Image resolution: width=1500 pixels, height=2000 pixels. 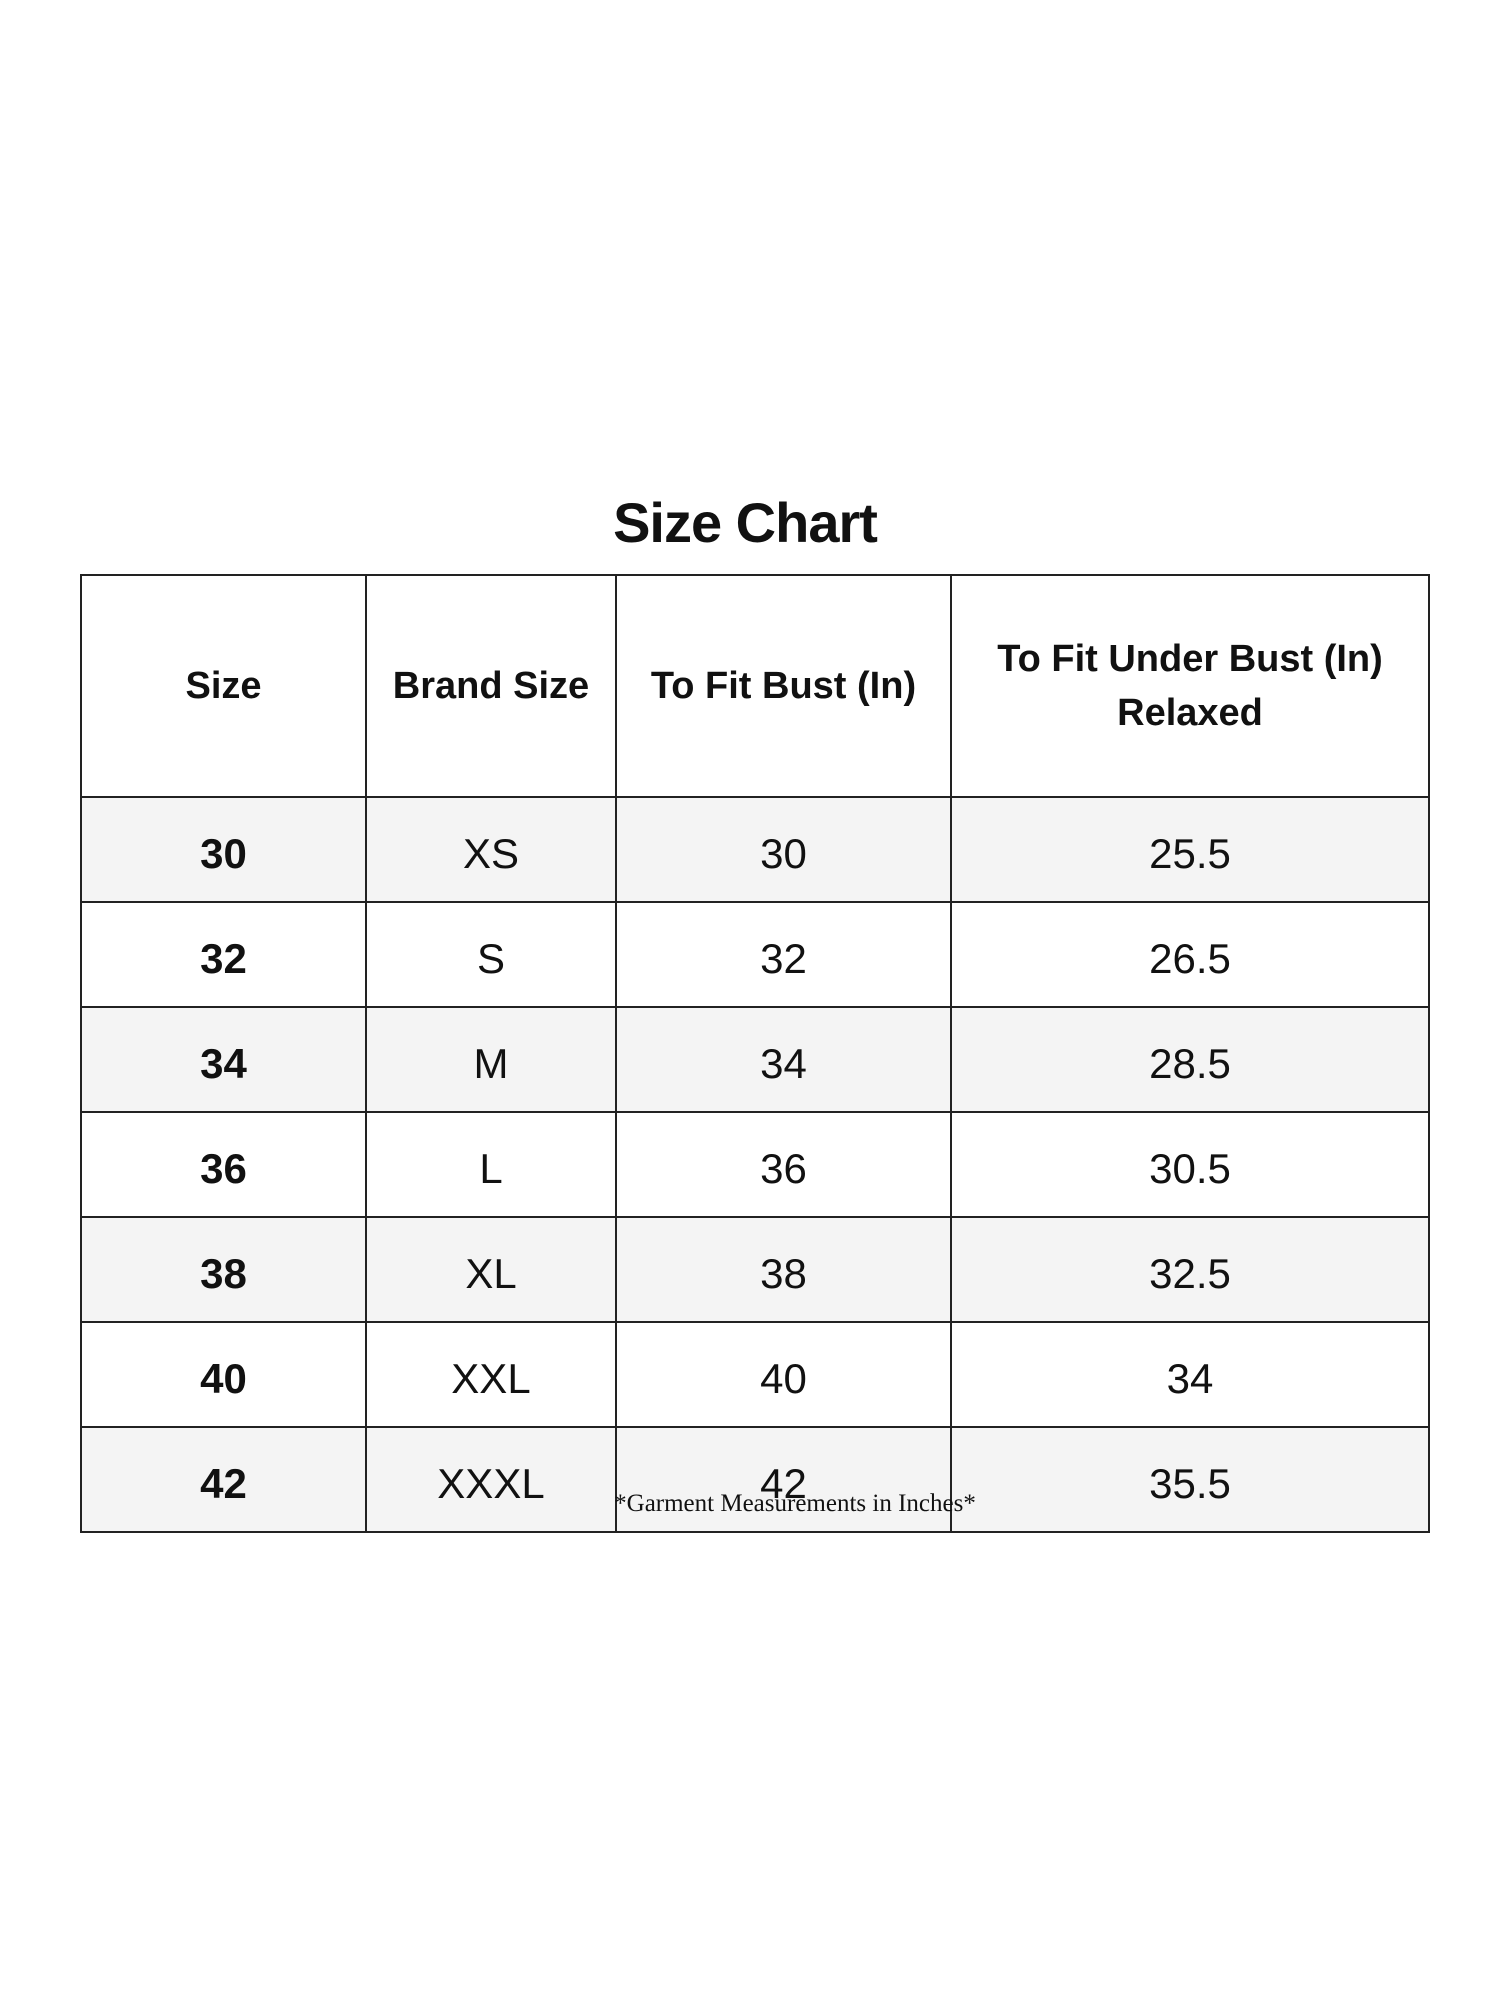 What do you see at coordinates (1190, 659) in the screenshot?
I see `header-under-bust-label: To Fit Under Bust (In)` at bounding box center [1190, 659].